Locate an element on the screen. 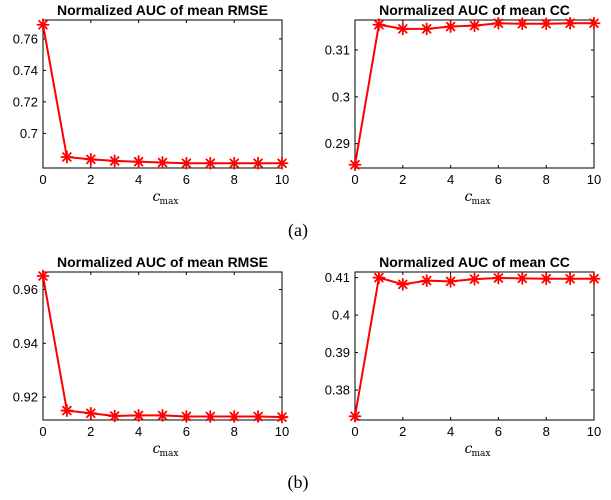 This screenshot has width=611, height=500. y-tick-label: 0.76 is located at coordinates (25, 38).